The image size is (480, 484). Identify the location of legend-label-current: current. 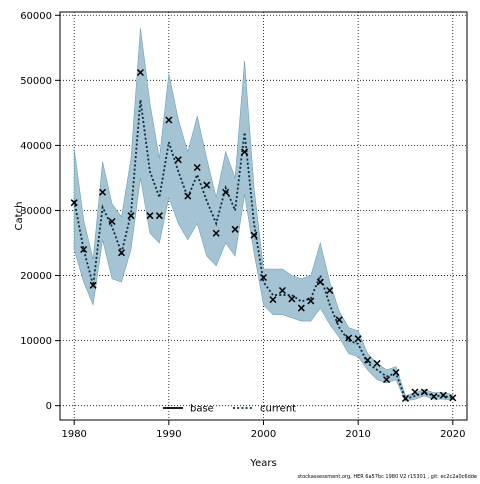
(278, 409).